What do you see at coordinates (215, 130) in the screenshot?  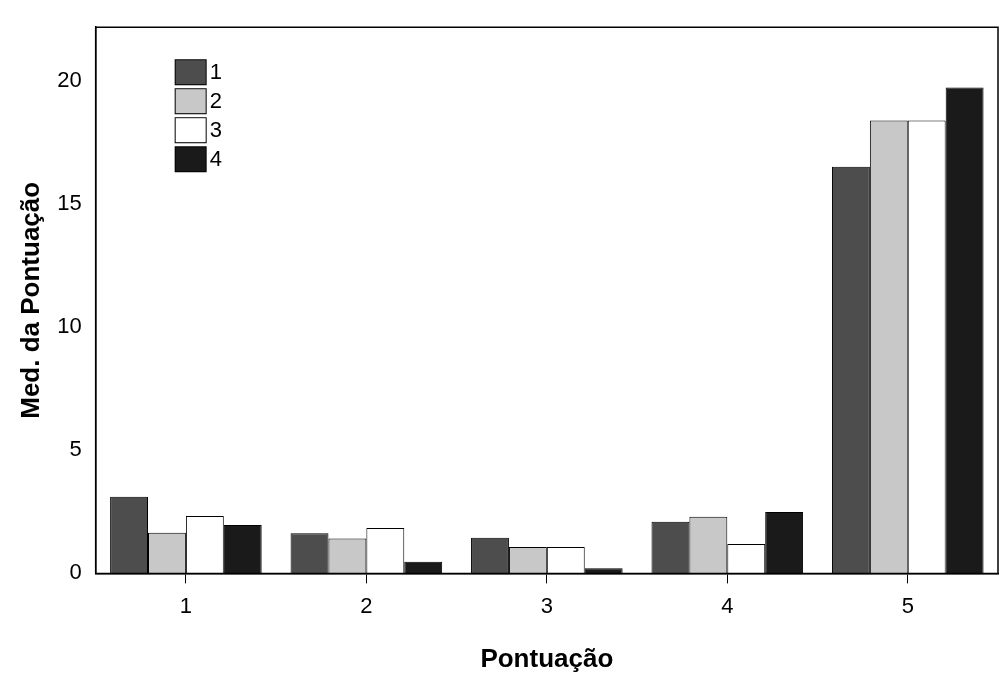 I see `legend-label: 3` at bounding box center [215, 130].